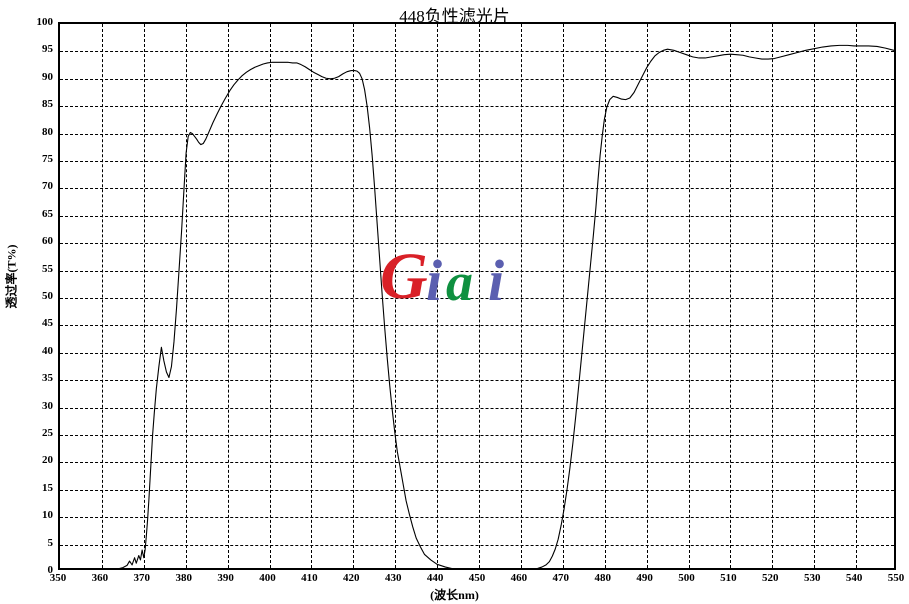 Image resolution: width=909 pixels, height=604 pixels. Describe the element at coordinates (519, 578) in the screenshot. I see `x-tick-label: 460` at that location.